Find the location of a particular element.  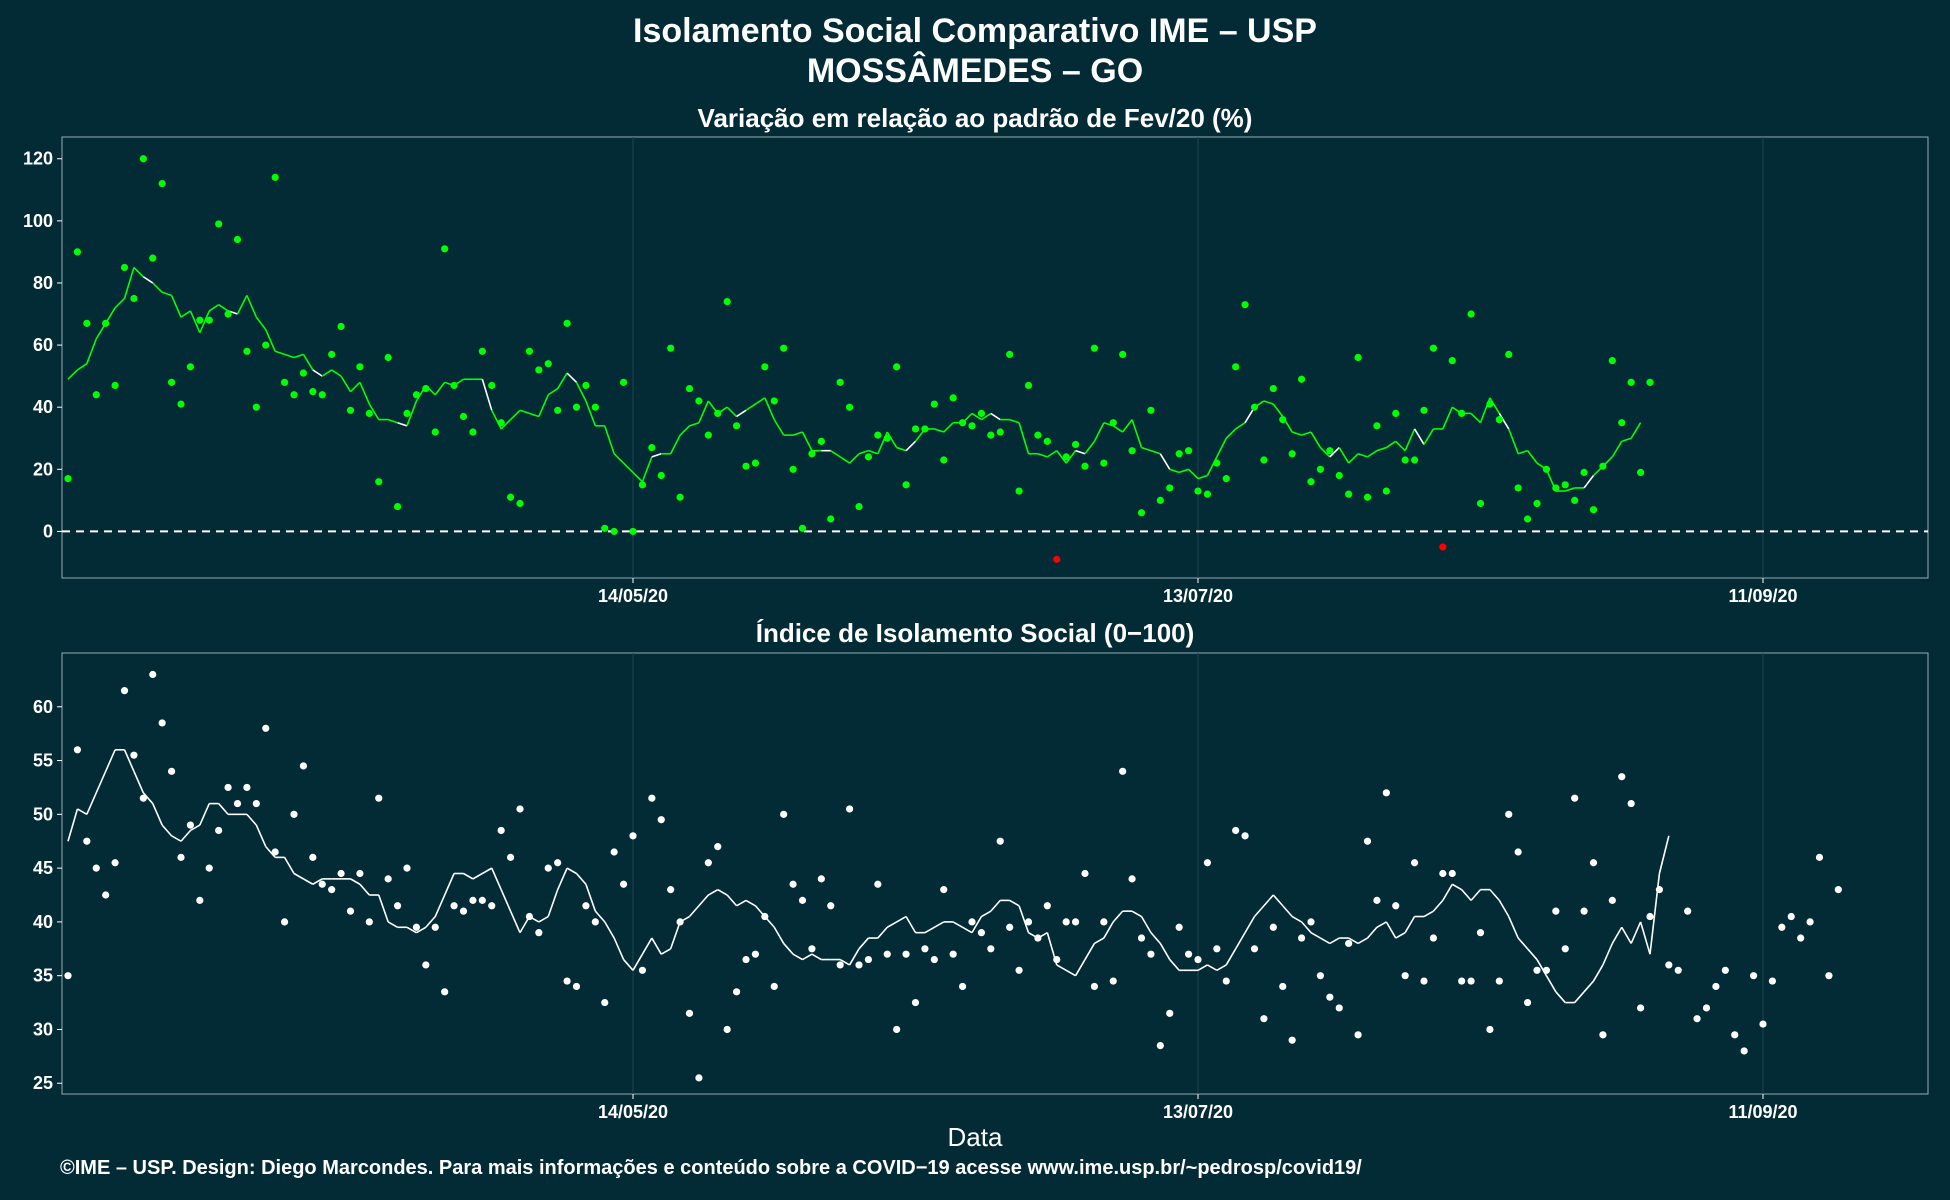

y-tick-label: 35 is located at coordinates (43, 976).